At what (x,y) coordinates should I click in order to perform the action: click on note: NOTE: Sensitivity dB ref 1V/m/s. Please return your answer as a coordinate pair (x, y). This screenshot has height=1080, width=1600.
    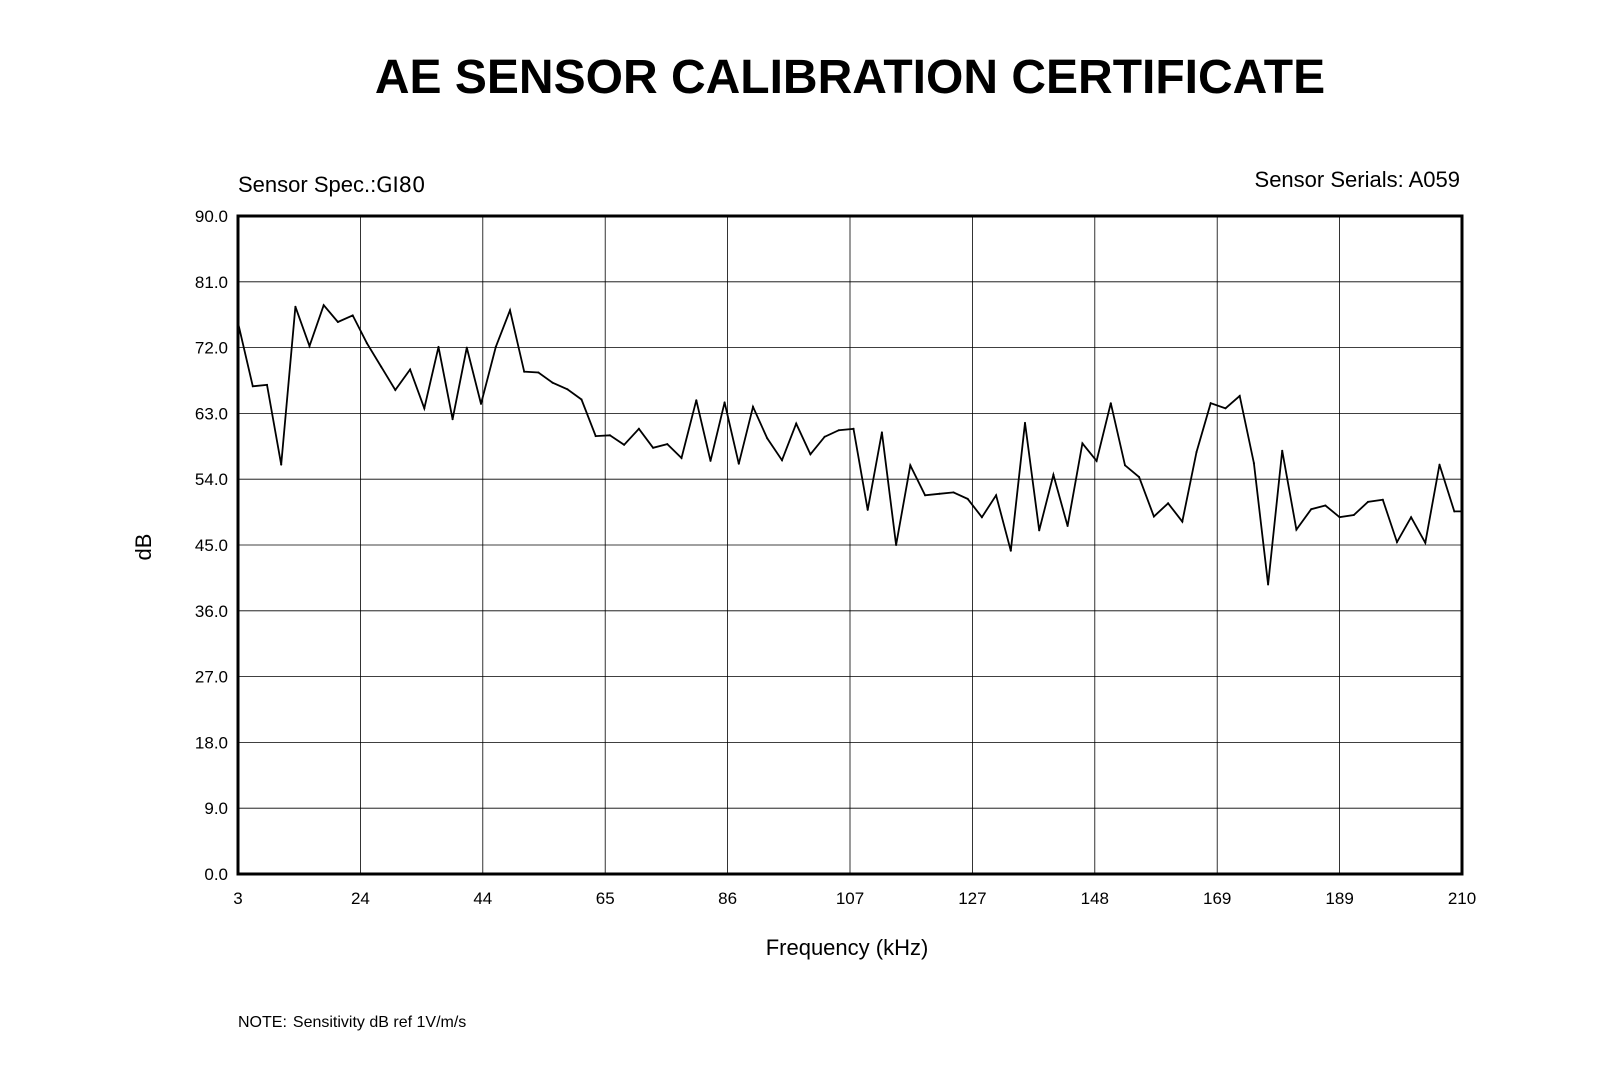
    Looking at the image, I should click on (352, 1023).